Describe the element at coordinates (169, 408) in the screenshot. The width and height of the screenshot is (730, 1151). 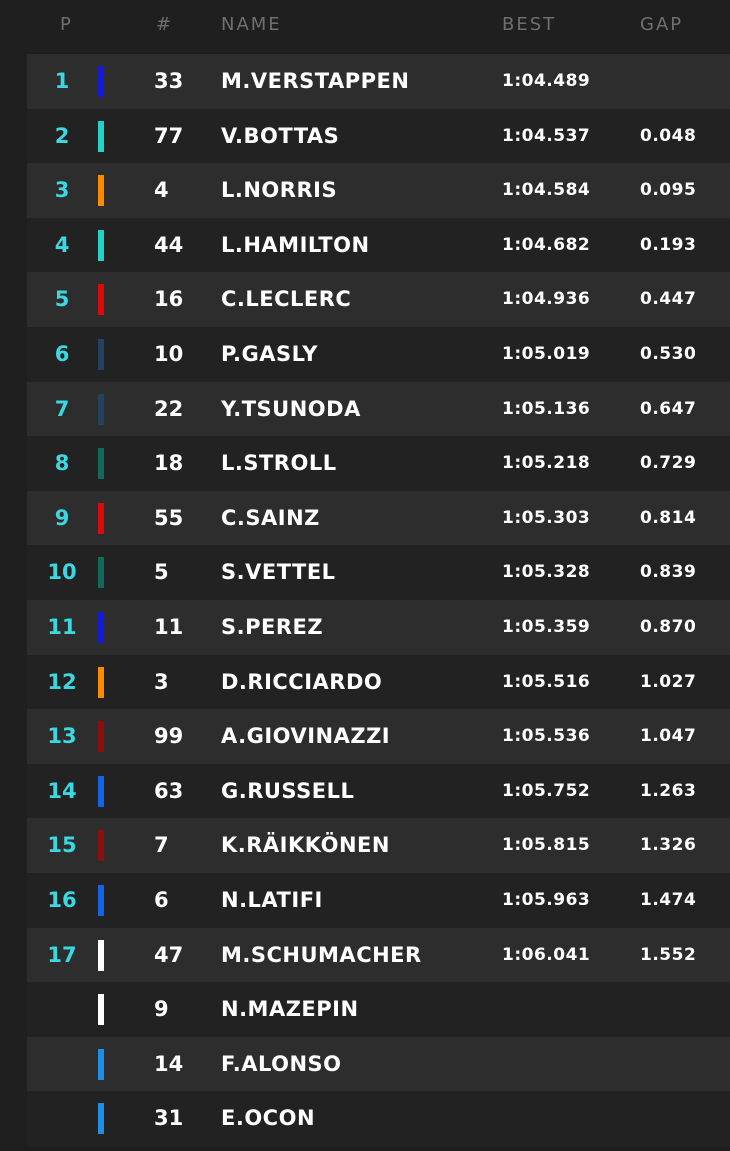
I see `car-number: 22` at that location.